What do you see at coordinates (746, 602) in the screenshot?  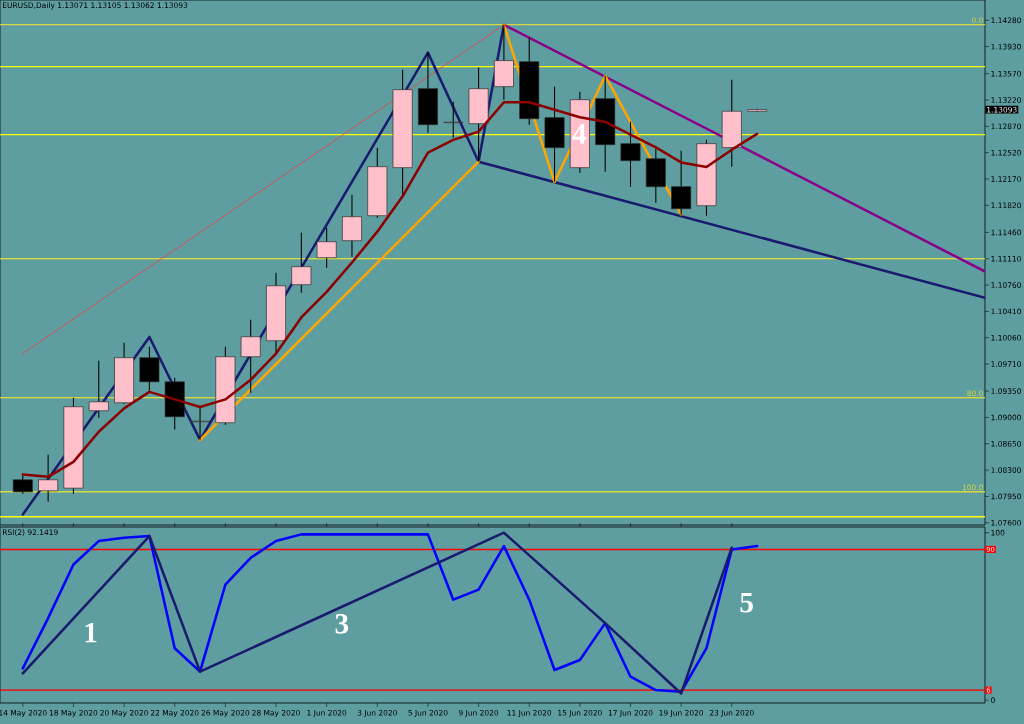 I see `annotation: 5` at bounding box center [746, 602].